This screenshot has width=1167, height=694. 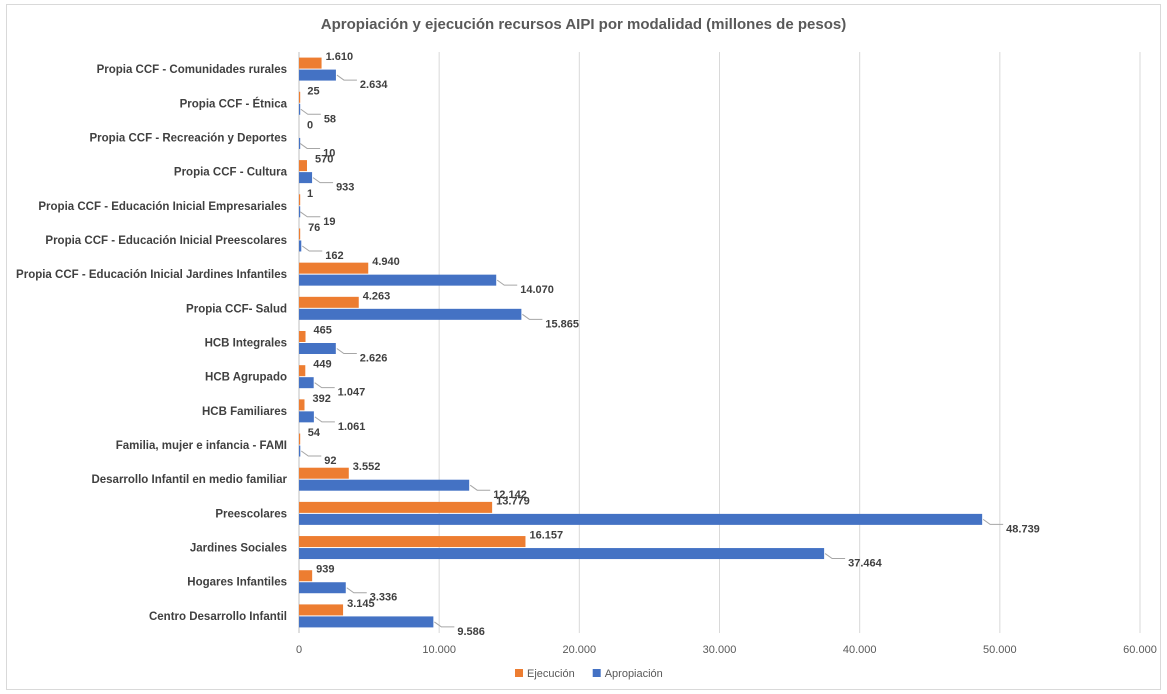 I want to click on data-label: 92, so click(x=330, y=461).